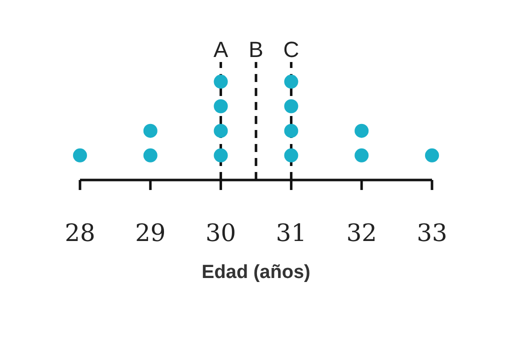 The image size is (529, 340). I want to click on x-tick-label: 32, so click(361, 233).